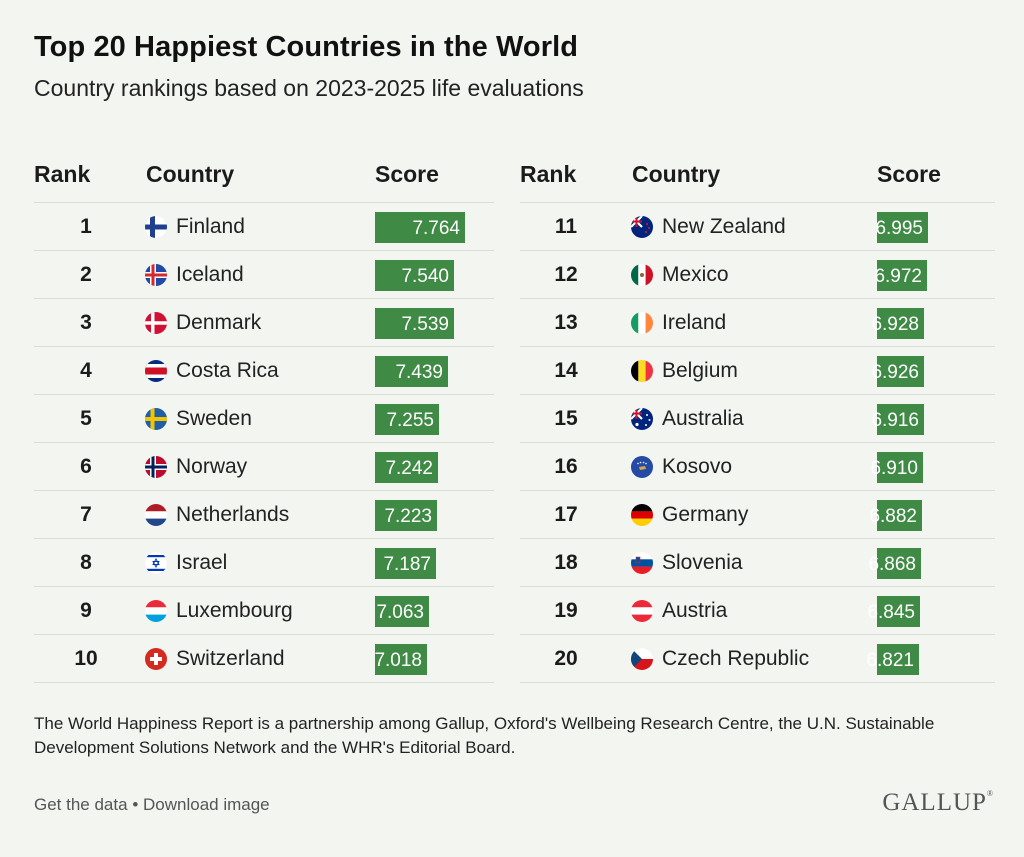 This screenshot has height=857, width=1024. I want to click on table-row: 19 Austria 6.845, so click(757, 611).